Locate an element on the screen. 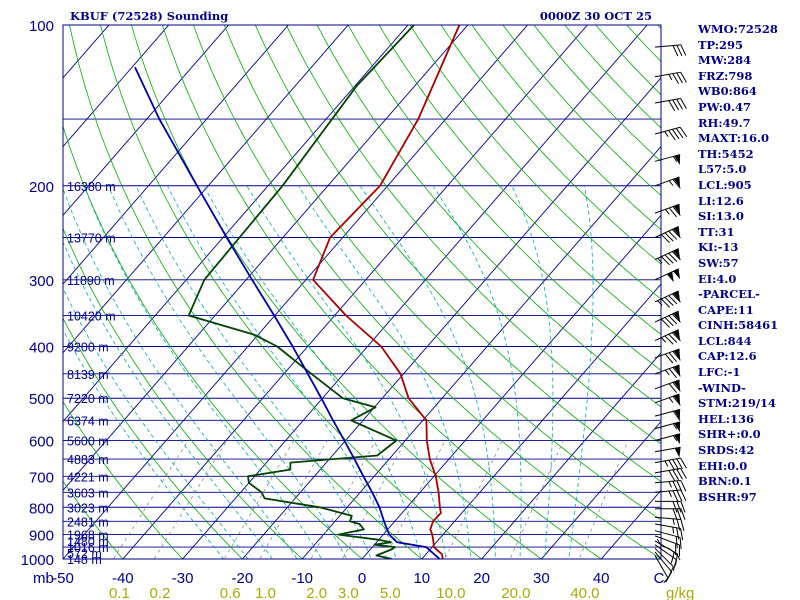 This screenshot has width=800, height=600. pressure-tick-label: 800 is located at coordinates (41, 508).